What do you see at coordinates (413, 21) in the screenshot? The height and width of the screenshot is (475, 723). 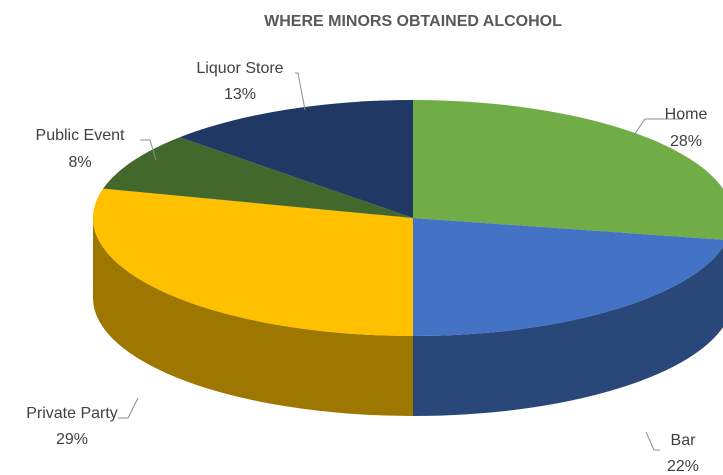 I see `chart-title: WHERE MINORS OBTAINED ALCOHOL` at bounding box center [413, 21].